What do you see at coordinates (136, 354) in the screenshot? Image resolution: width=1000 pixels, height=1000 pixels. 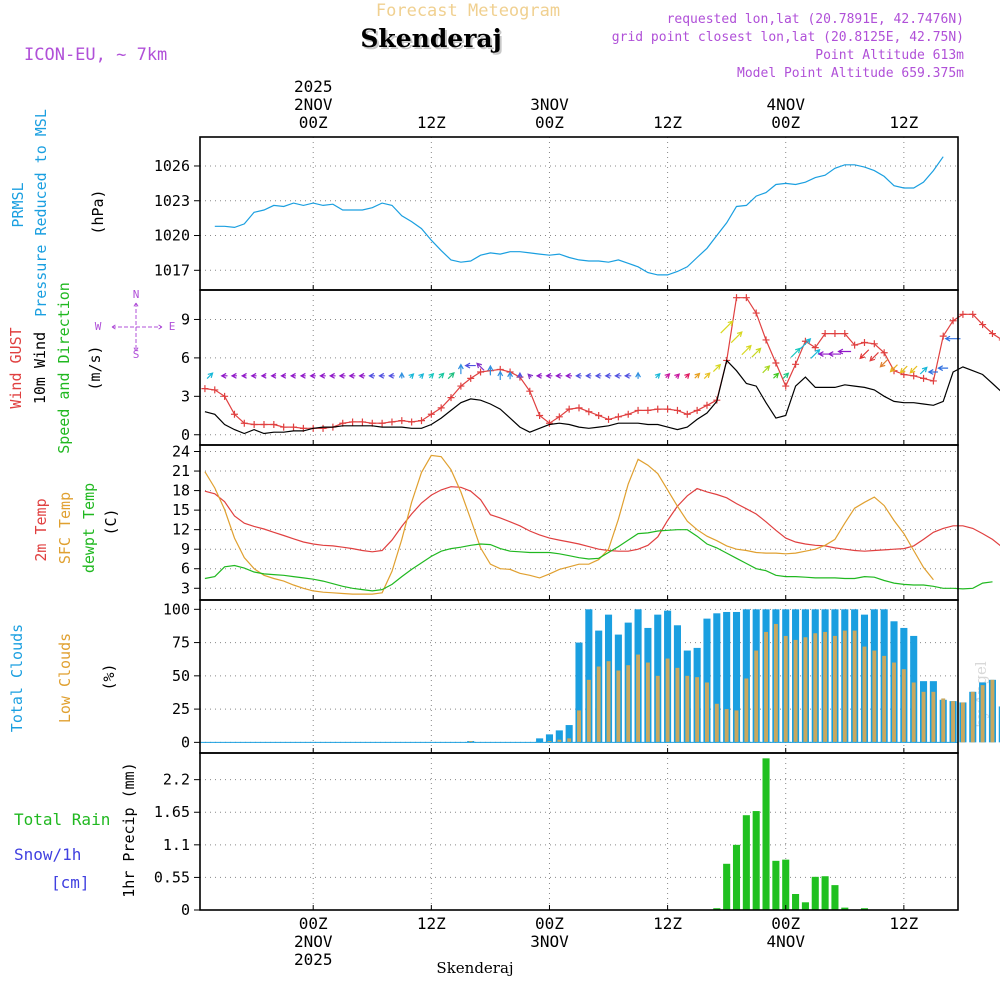 I see `compass-s: S` at bounding box center [136, 354].